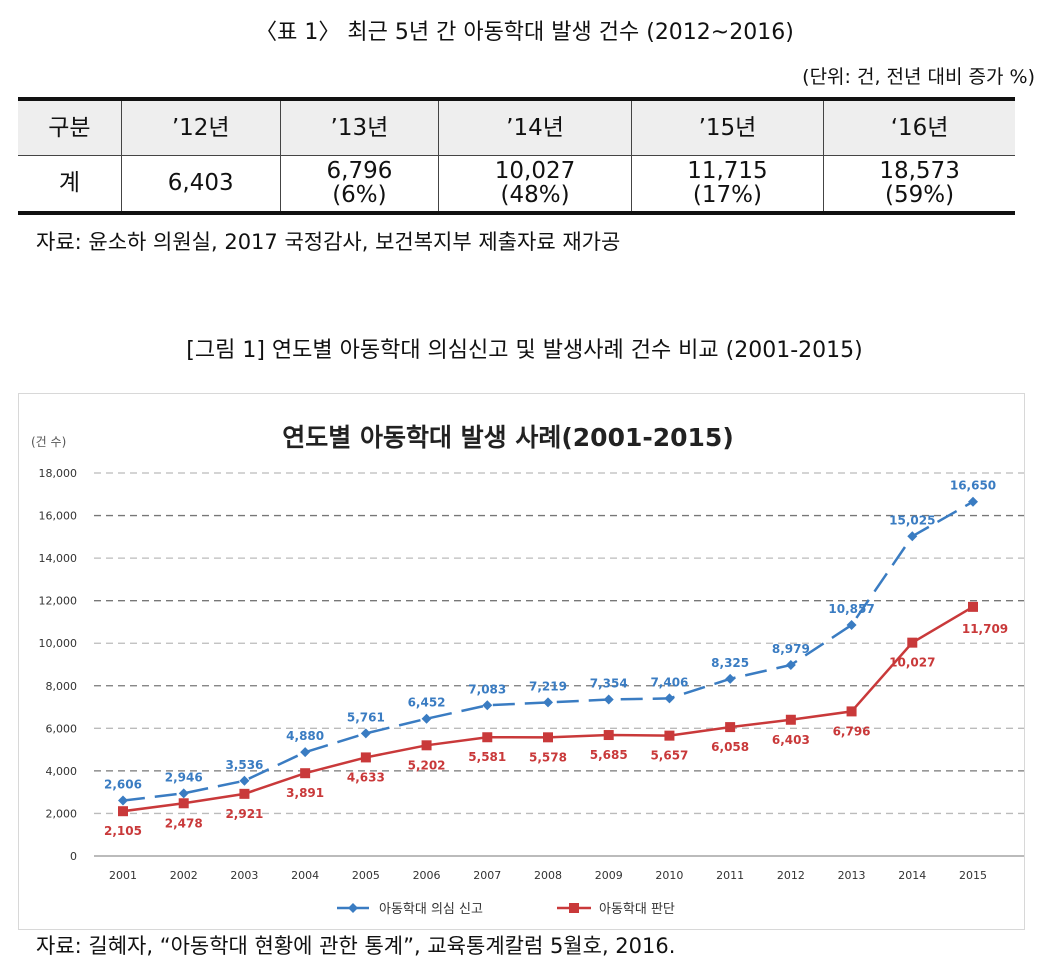 Image resolution: width=1049 pixels, height=975 pixels. What do you see at coordinates (359, 195) in the screenshot?
I see `cell-change: (6%)` at bounding box center [359, 195].